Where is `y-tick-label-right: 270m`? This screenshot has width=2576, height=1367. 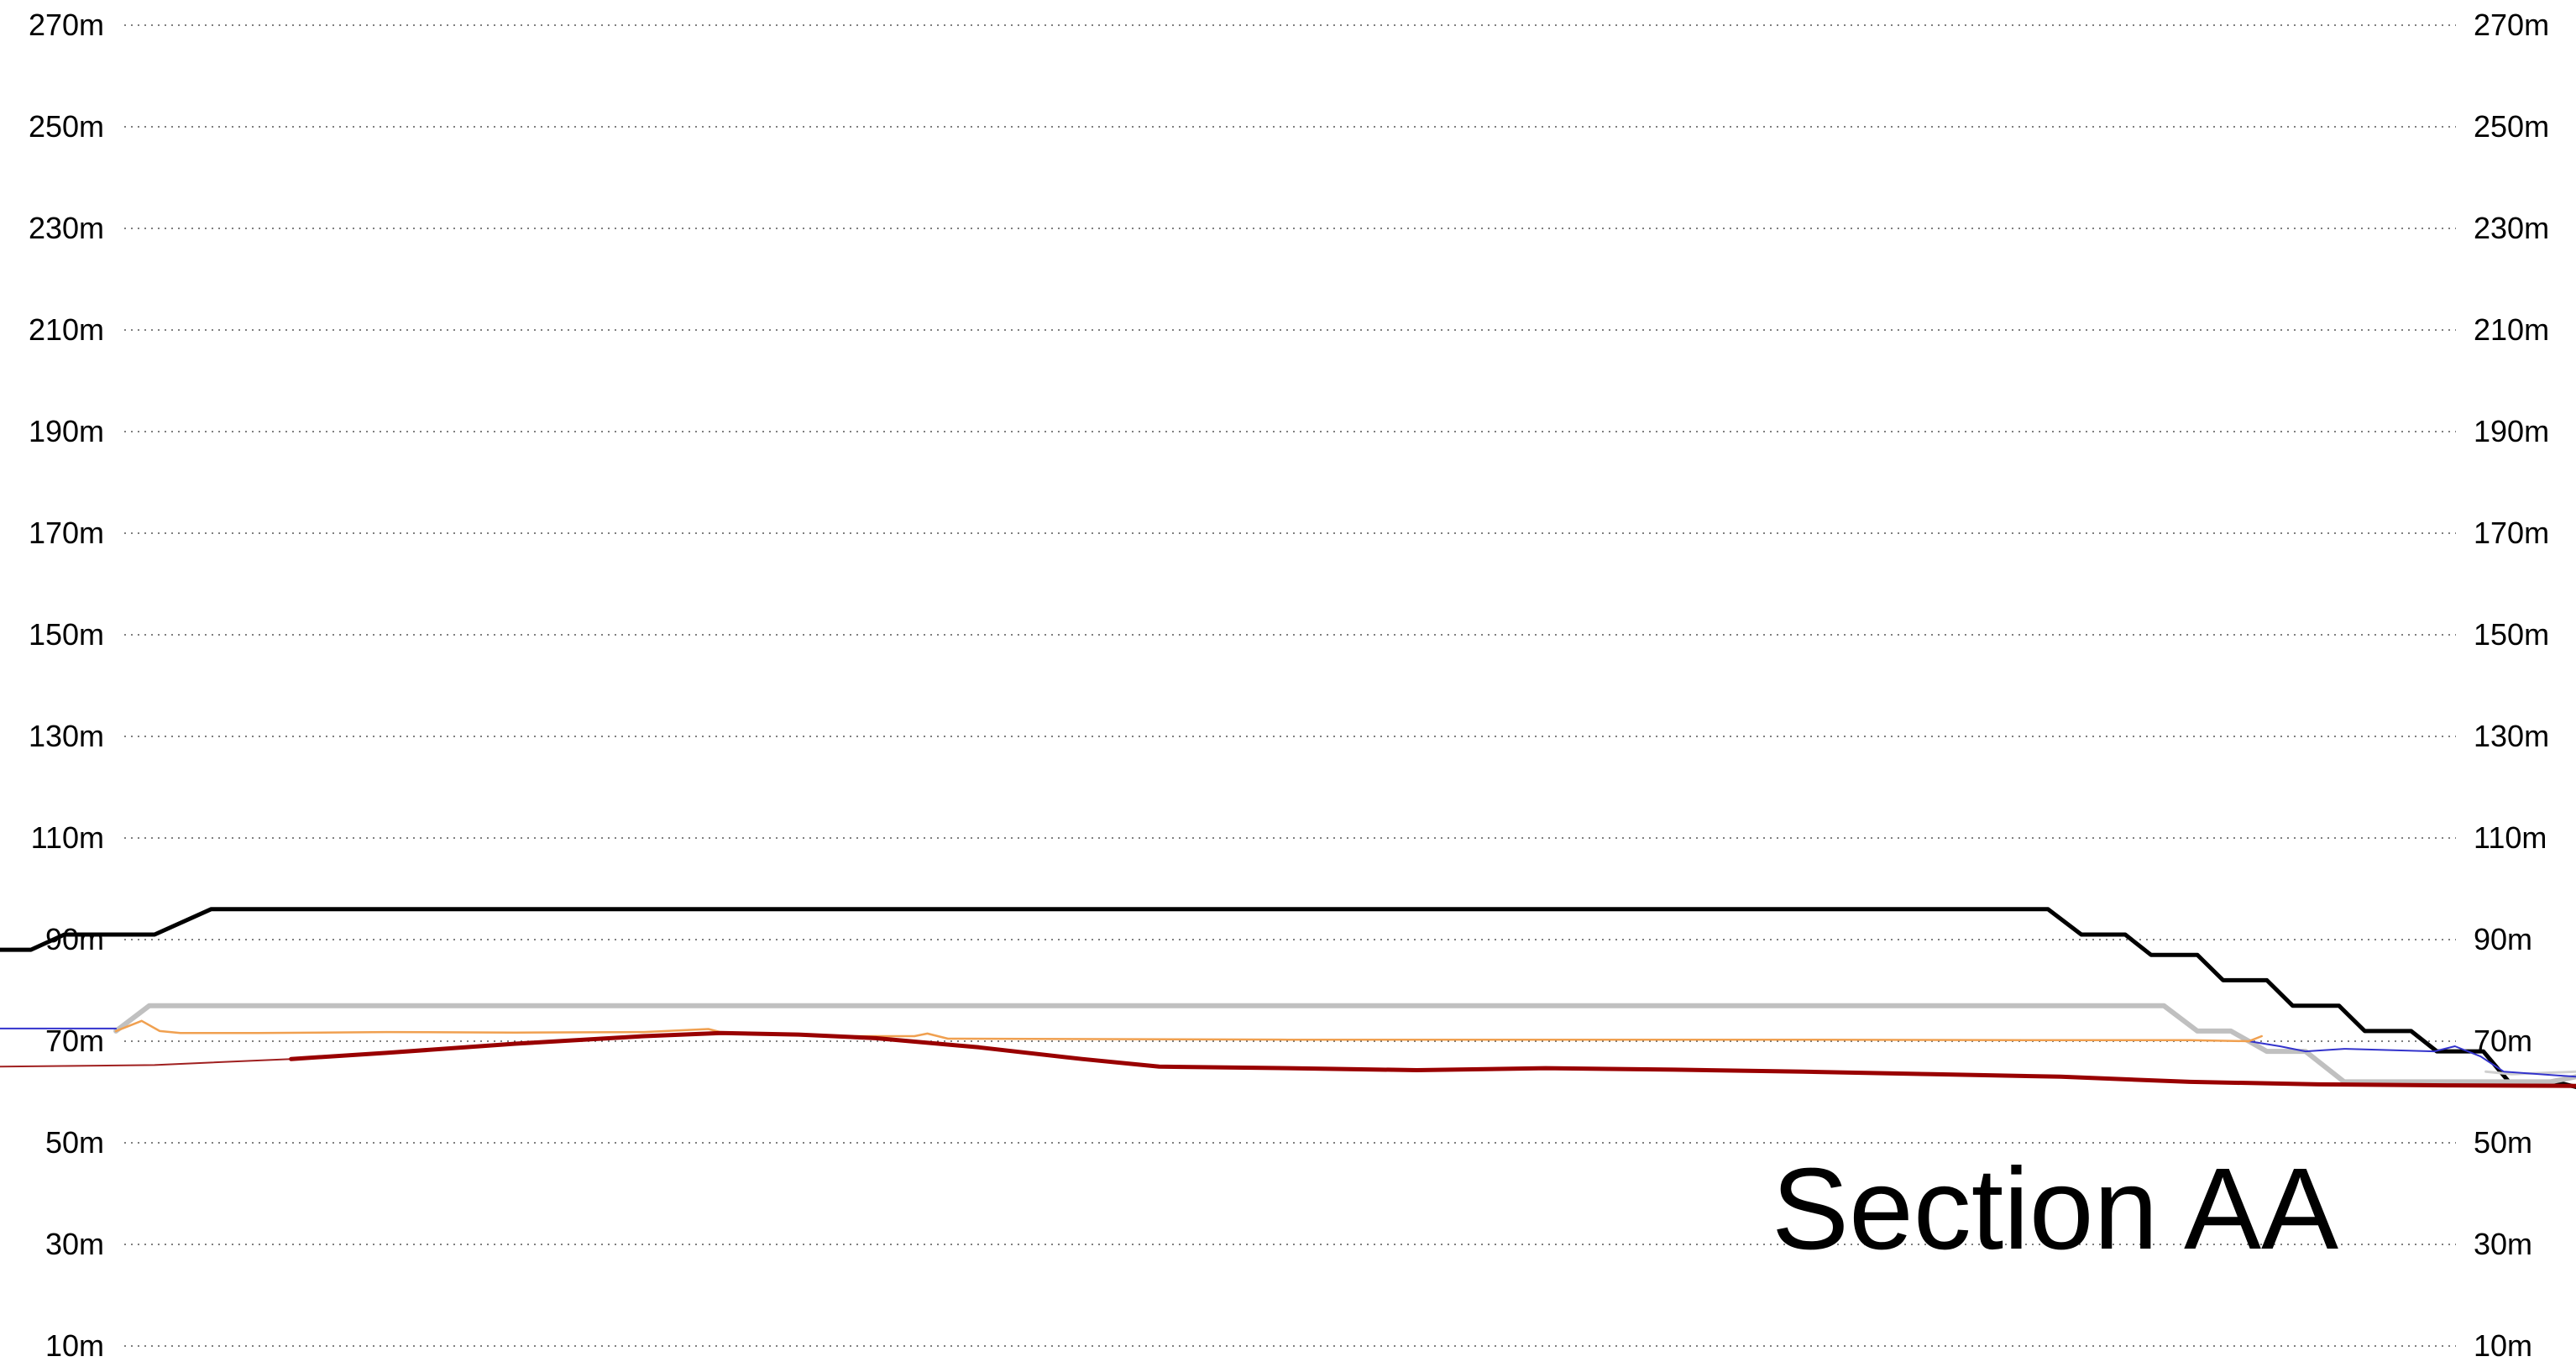 y-tick-label-right: 270m is located at coordinates (2512, 25).